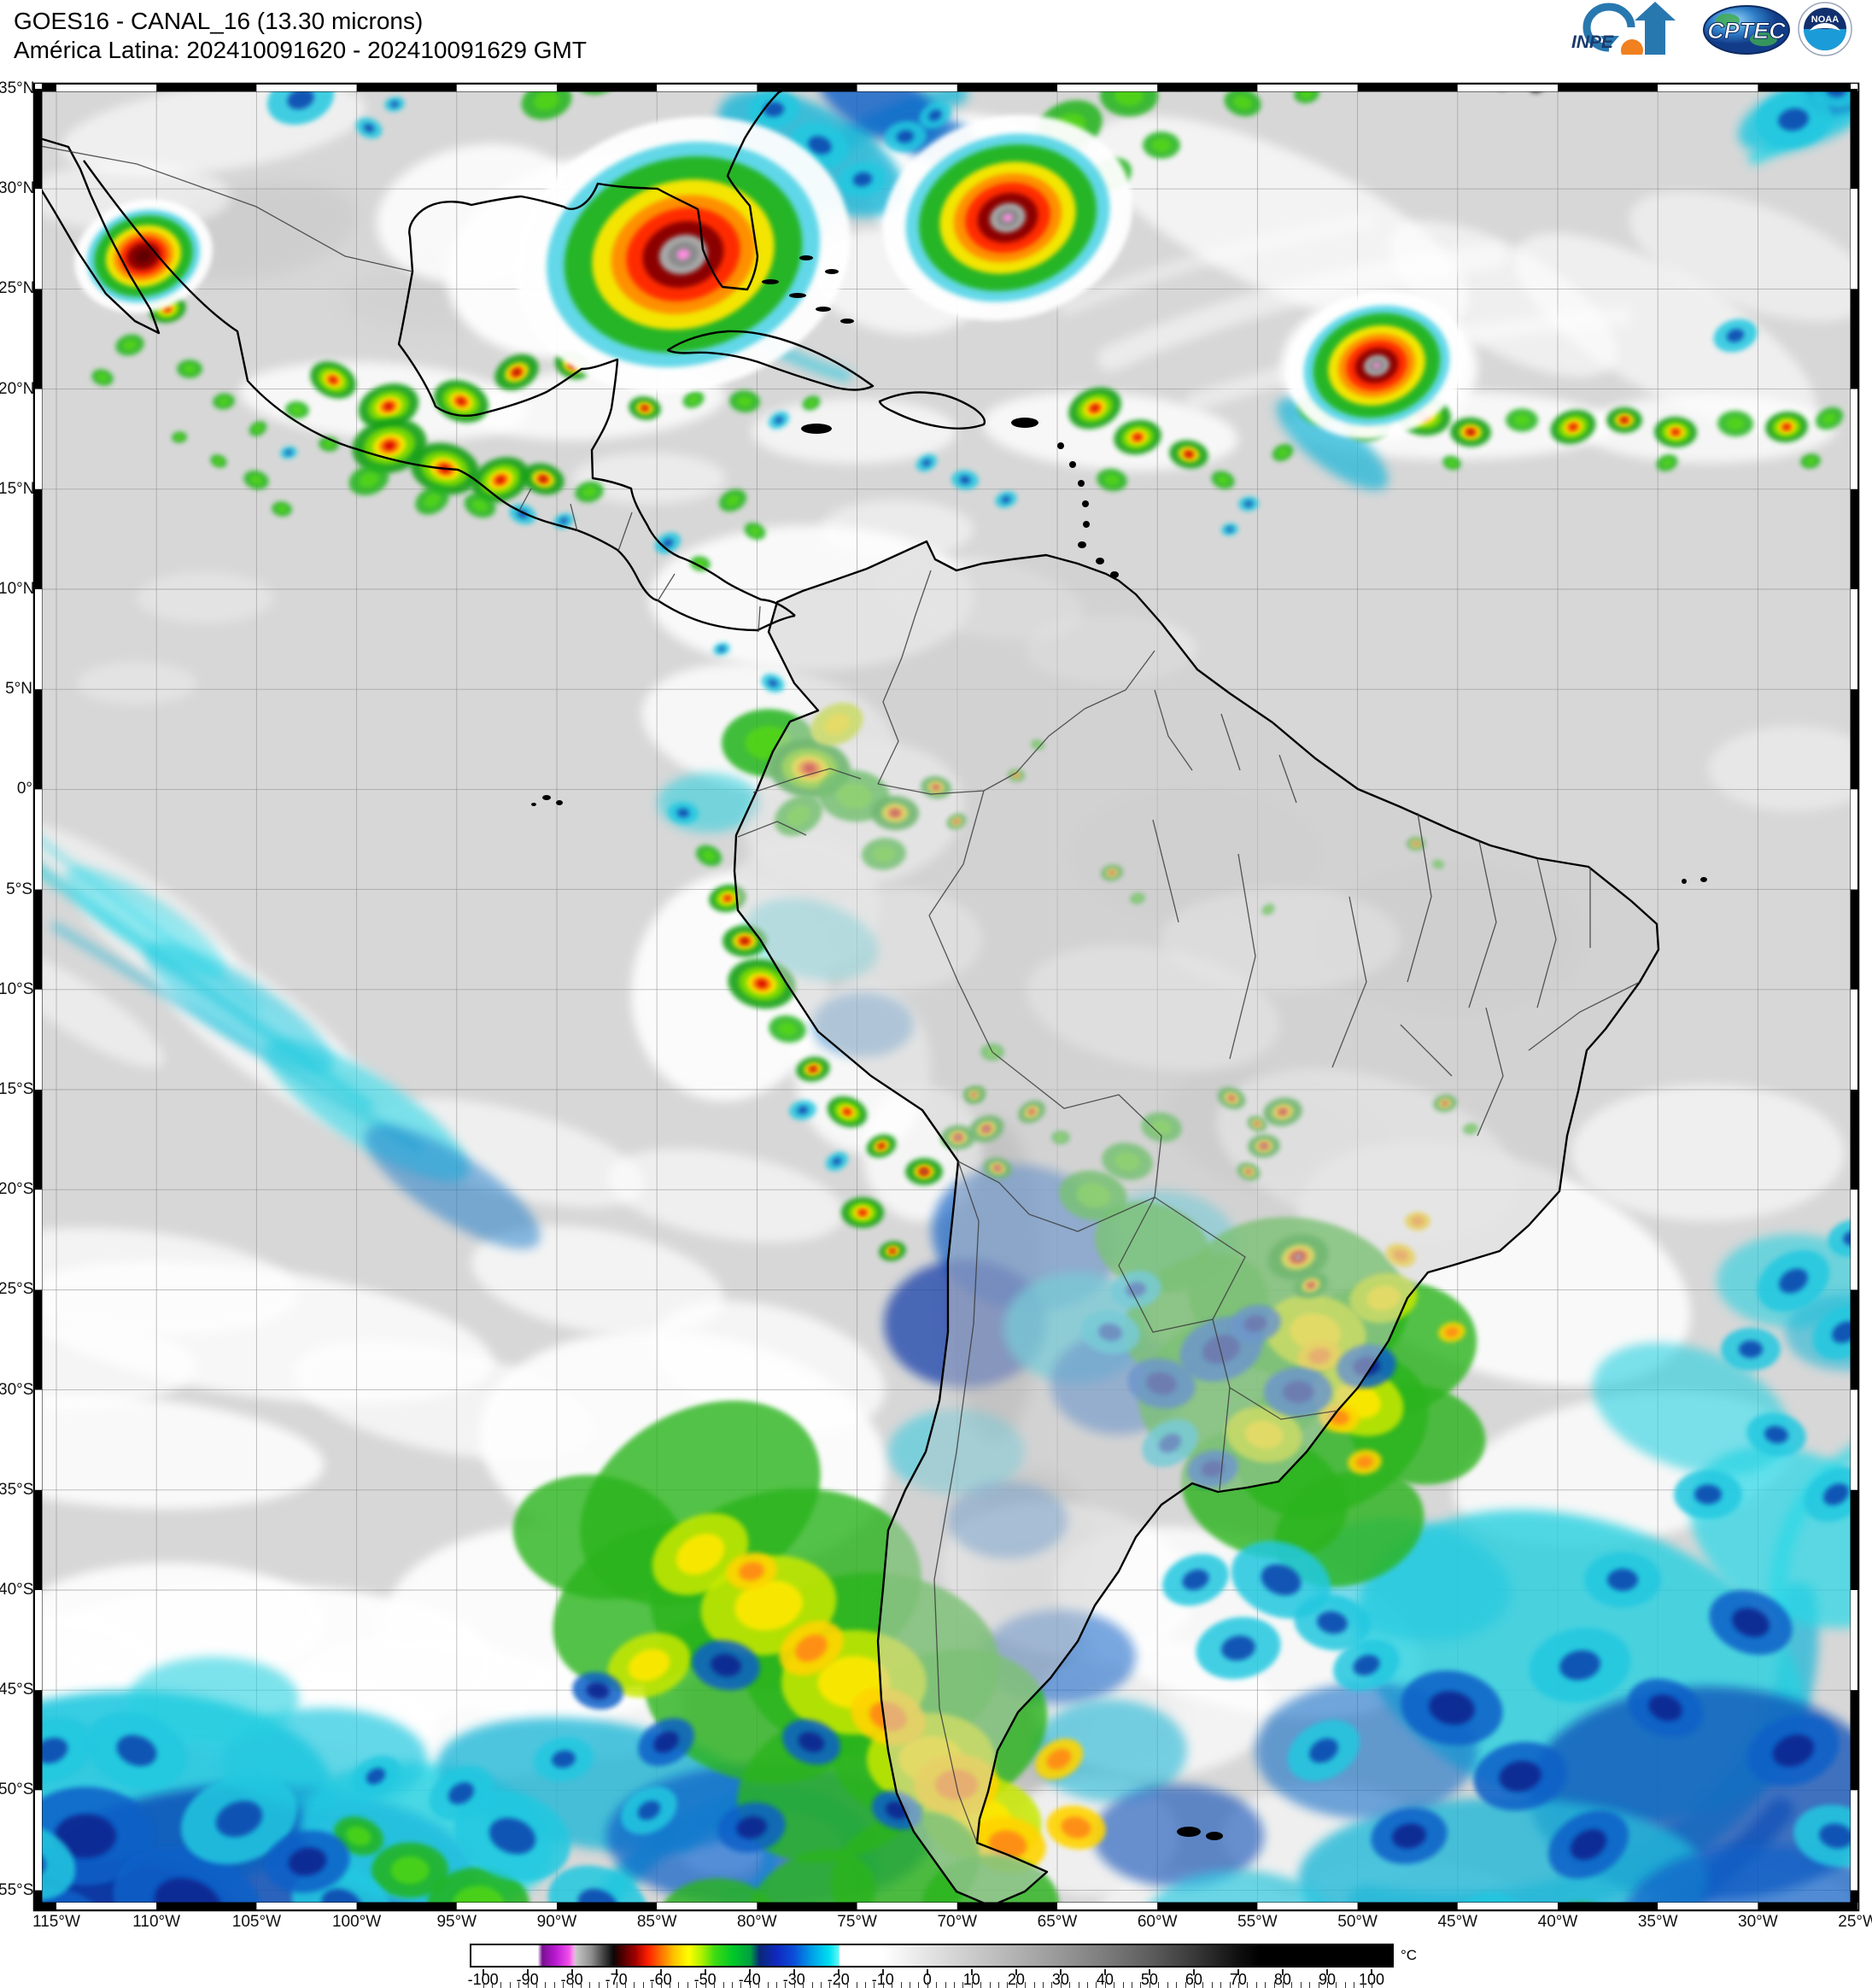  What do you see at coordinates (971, 1979) in the screenshot?
I see `colorbar-tick-label: 10` at bounding box center [971, 1979].